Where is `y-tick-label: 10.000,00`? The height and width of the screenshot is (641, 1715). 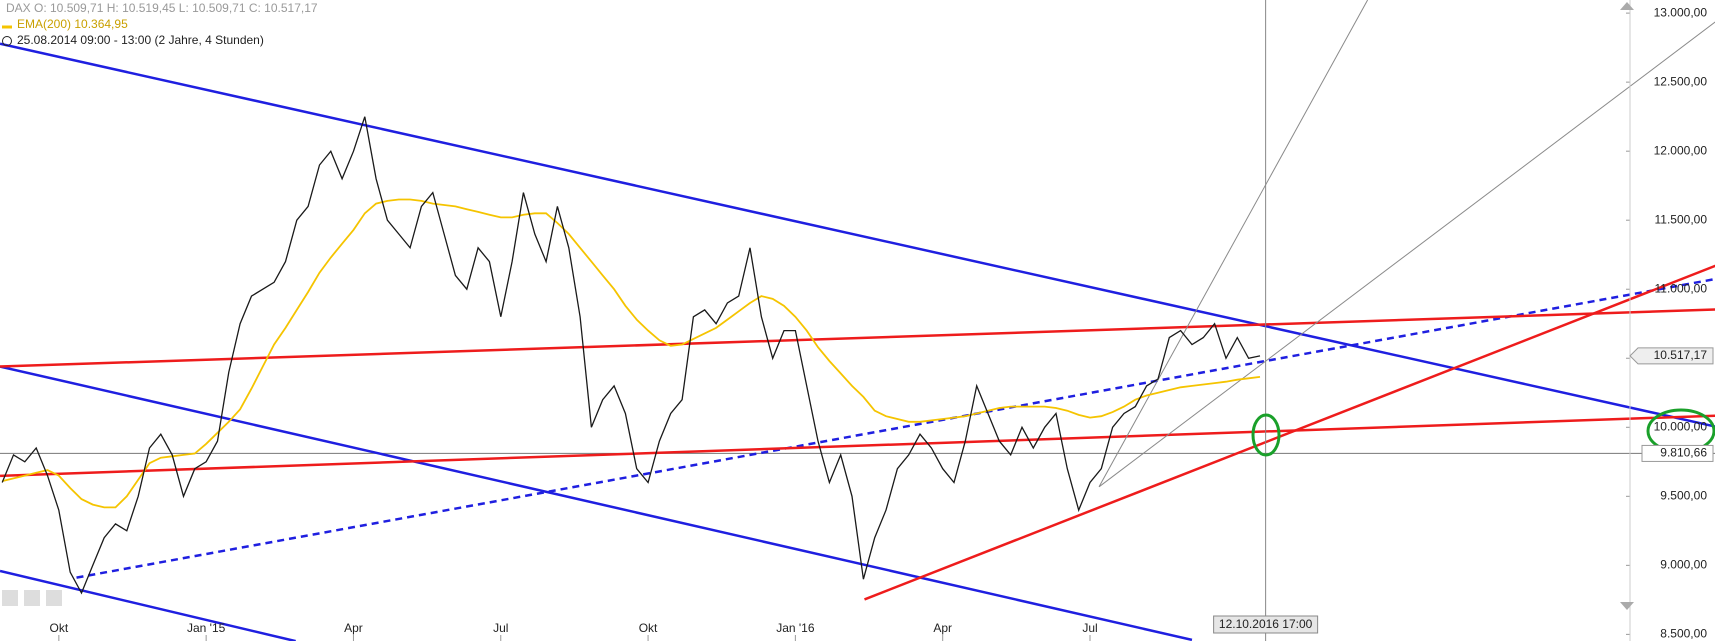 y-tick-label: 10.000,00 is located at coordinates (1681, 426).